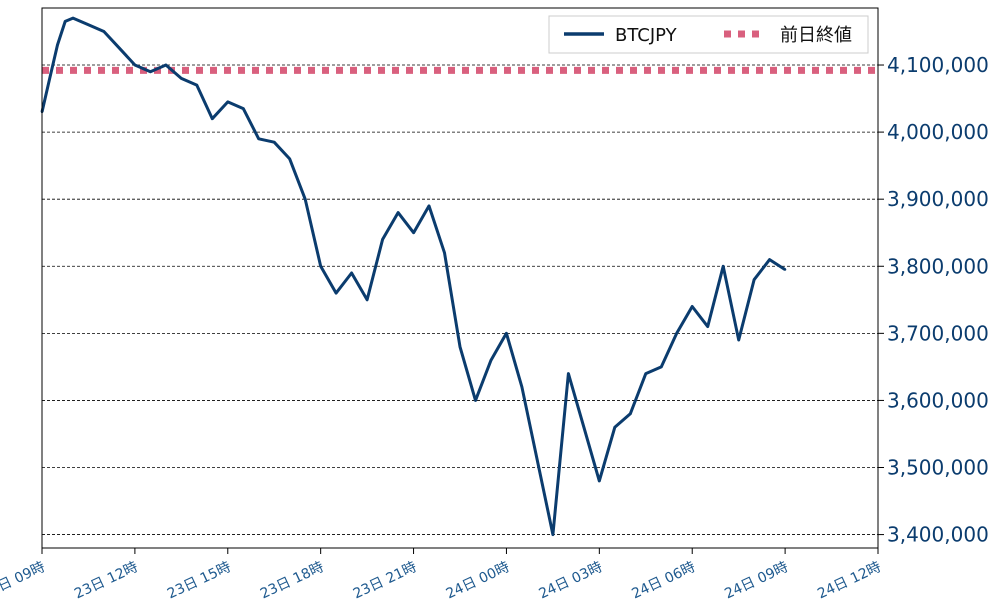 The width and height of the screenshot is (991, 613). What do you see at coordinates (938, 199) in the screenshot?
I see `y-tick-label: 3,900,000` at bounding box center [938, 199].